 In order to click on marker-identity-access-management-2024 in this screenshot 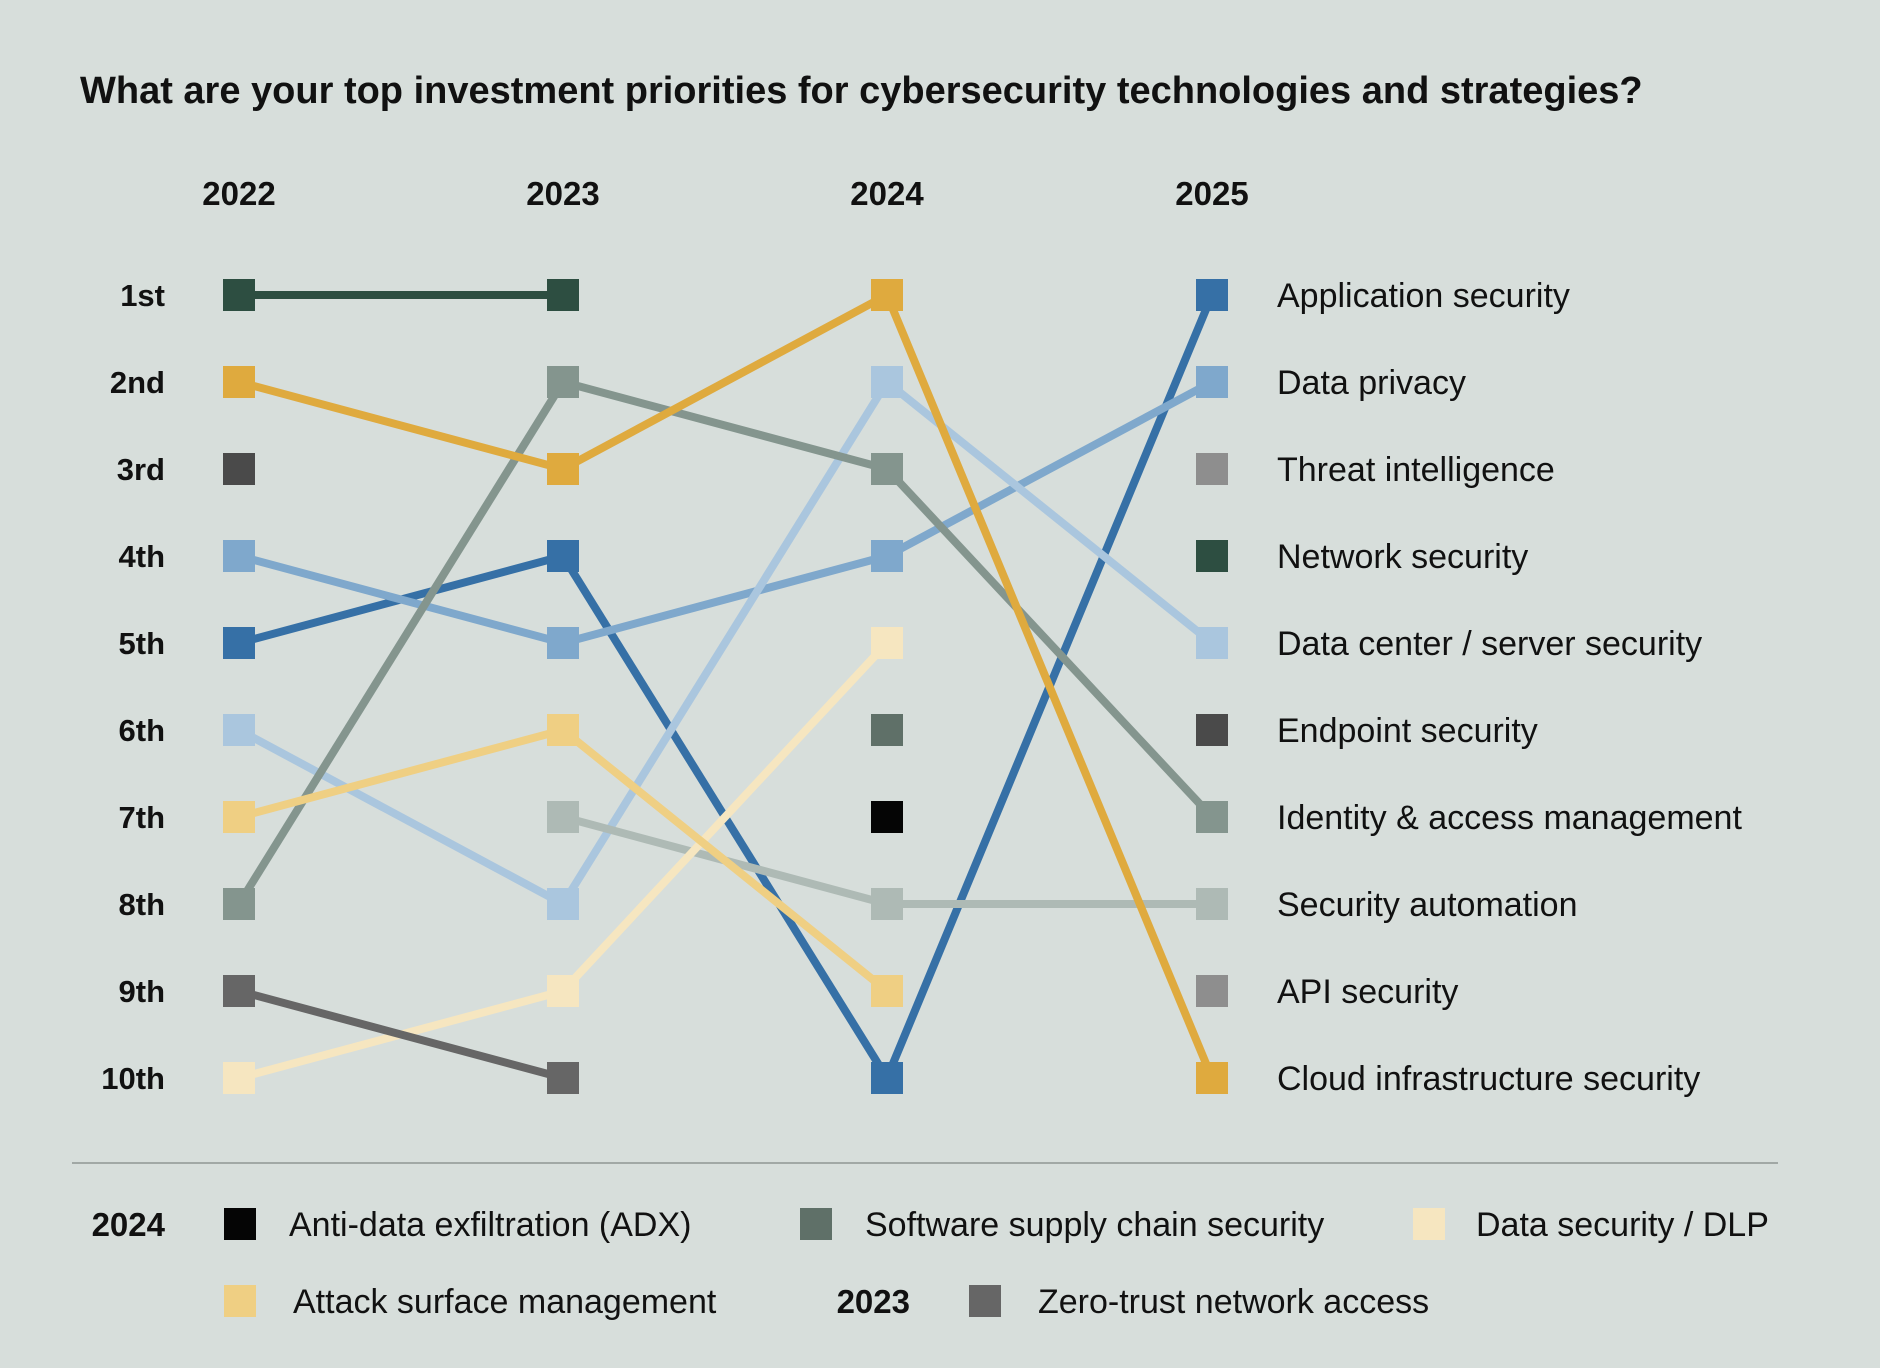, I will do `click(887, 469)`.